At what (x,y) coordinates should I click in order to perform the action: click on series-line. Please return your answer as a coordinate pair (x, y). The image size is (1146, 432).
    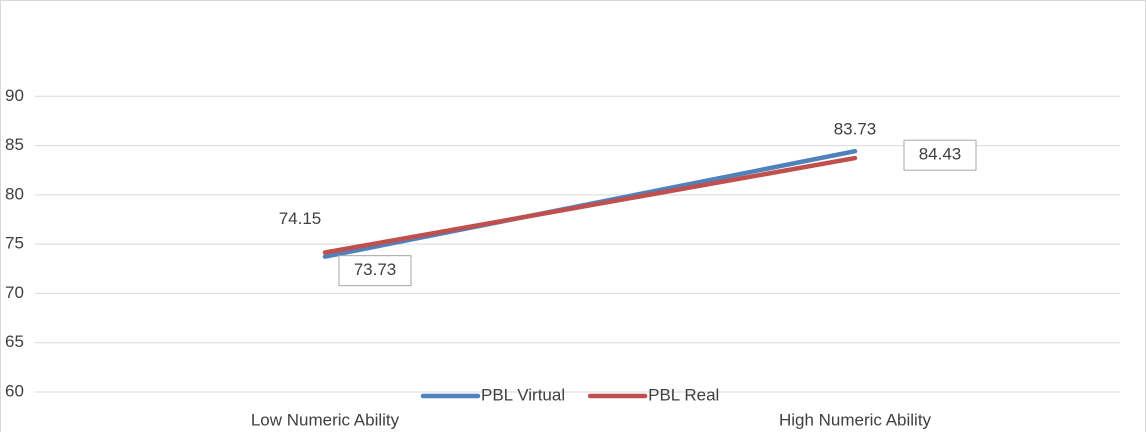
    Looking at the image, I should click on (590, 205).